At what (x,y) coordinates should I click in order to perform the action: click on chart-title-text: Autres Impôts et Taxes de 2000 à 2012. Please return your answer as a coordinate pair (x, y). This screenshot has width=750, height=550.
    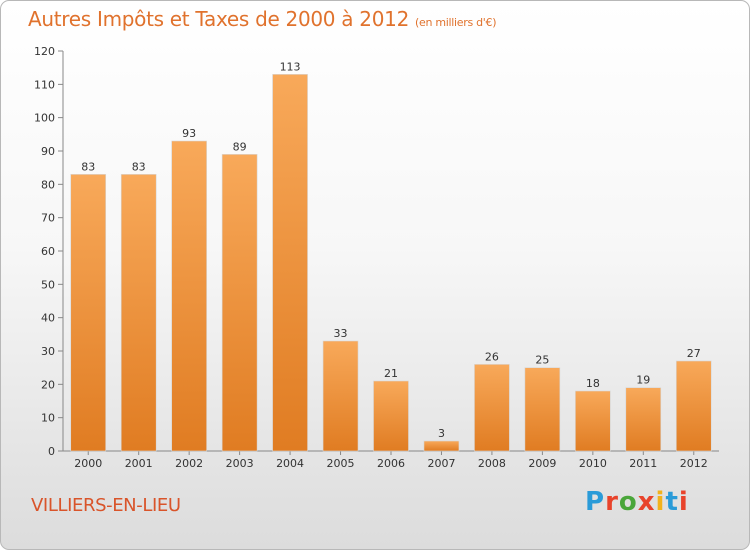
    Looking at the image, I should click on (218, 19).